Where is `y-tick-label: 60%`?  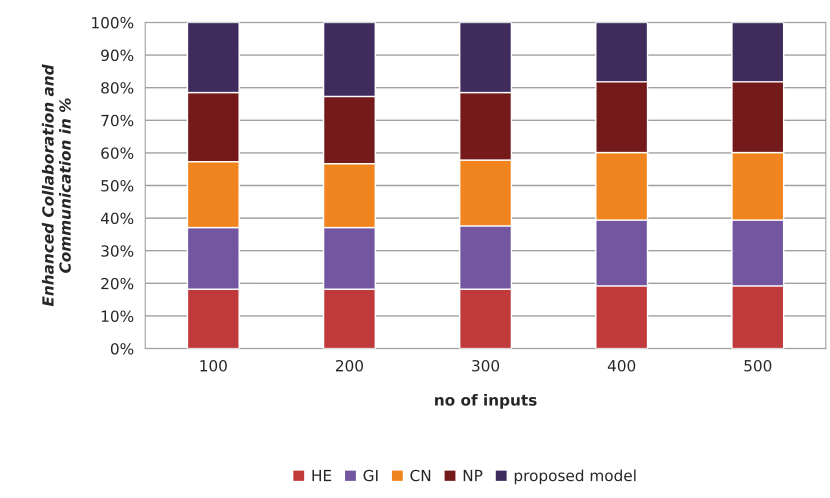 y-tick-label: 60% is located at coordinates (117, 153).